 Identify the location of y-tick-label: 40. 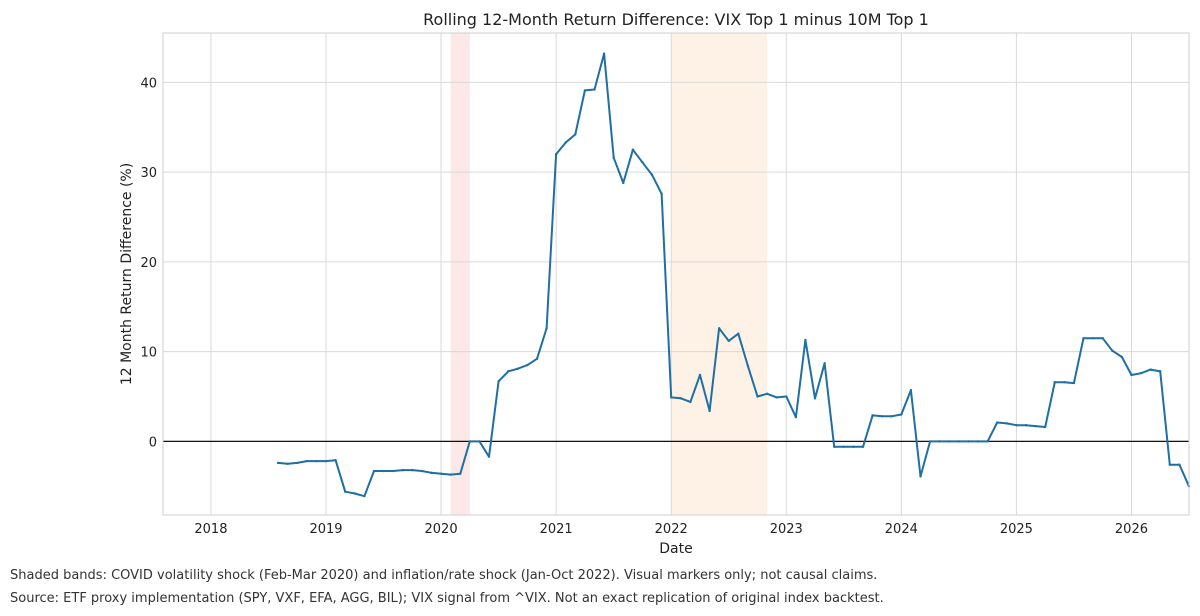
(148, 83).